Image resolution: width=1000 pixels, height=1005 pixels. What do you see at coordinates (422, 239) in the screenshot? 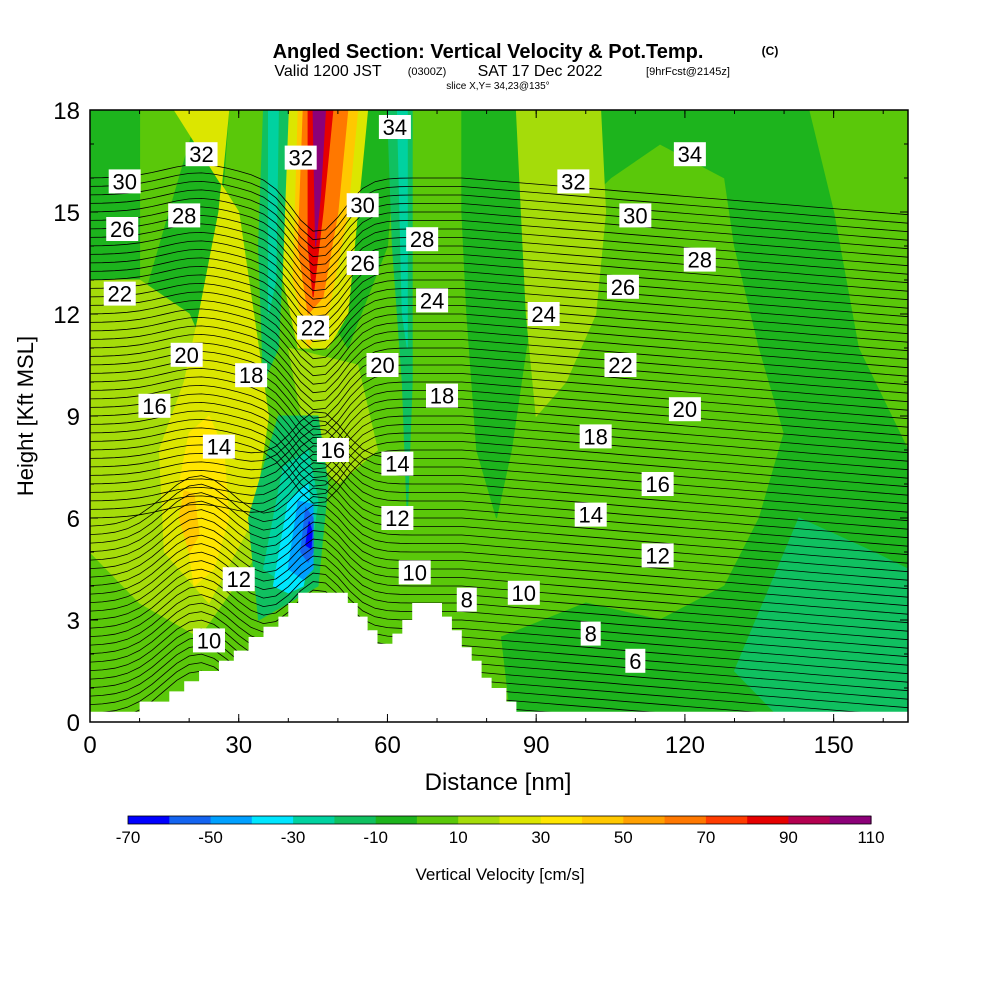
I see `contour-label-text: 28` at bounding box center [422, 239].